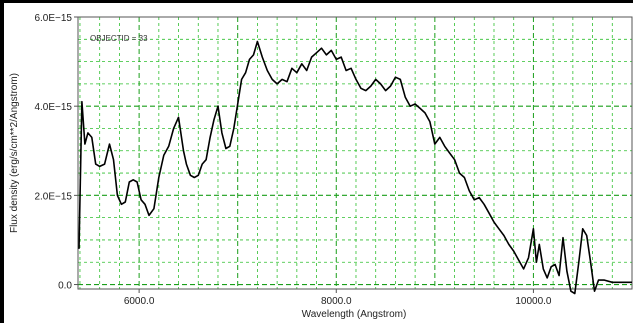  I want to click on y-tick-label: 6.0E−15, so click(53, 18).